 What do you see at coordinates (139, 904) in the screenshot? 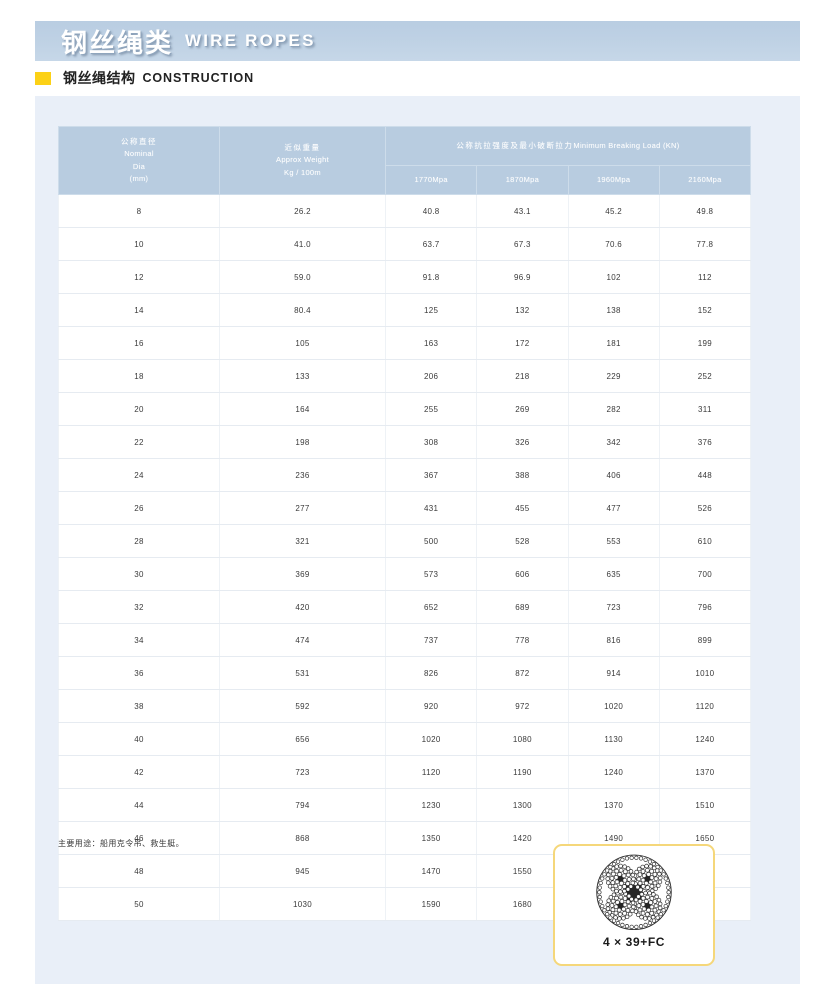
I see `cell-nominal-dia: 50` at bounding box center [139, 904].